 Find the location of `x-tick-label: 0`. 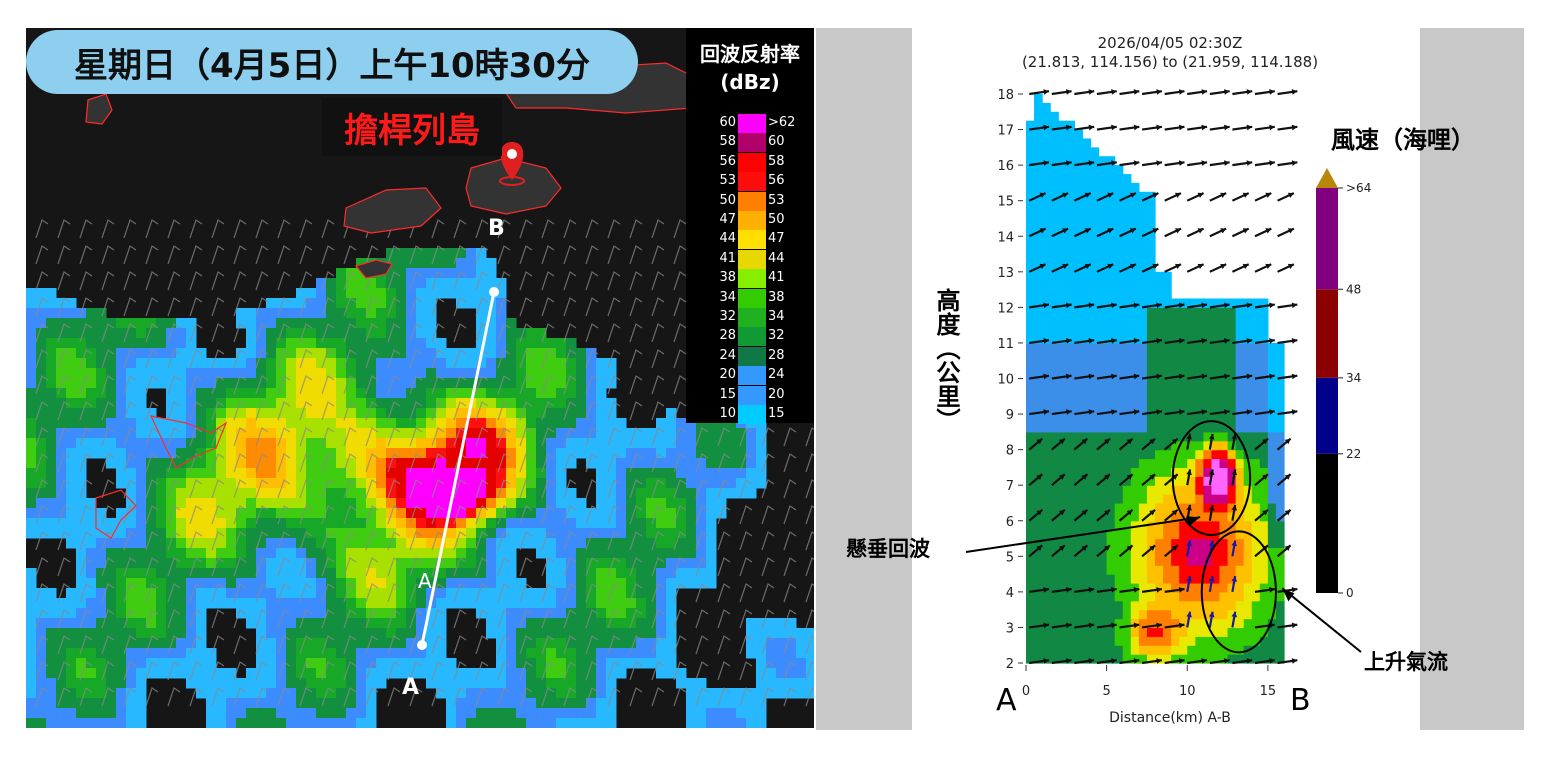

x-tick-label: 0 is located at coordinates (1026, 691).